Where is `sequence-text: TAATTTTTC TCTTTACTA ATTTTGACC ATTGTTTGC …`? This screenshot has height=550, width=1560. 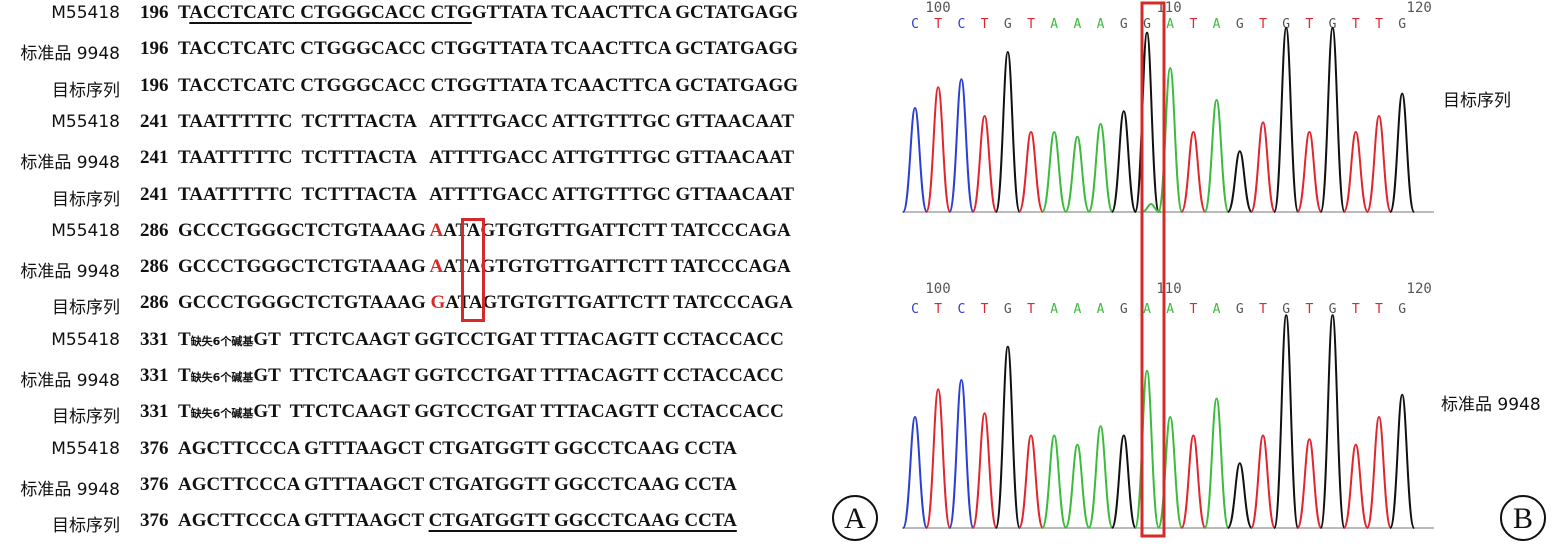
sequence-text: TAATTTTTC TCTTTACTA ATTTTGACC ATTGTTTGC … is located at coordinates (486, 195).